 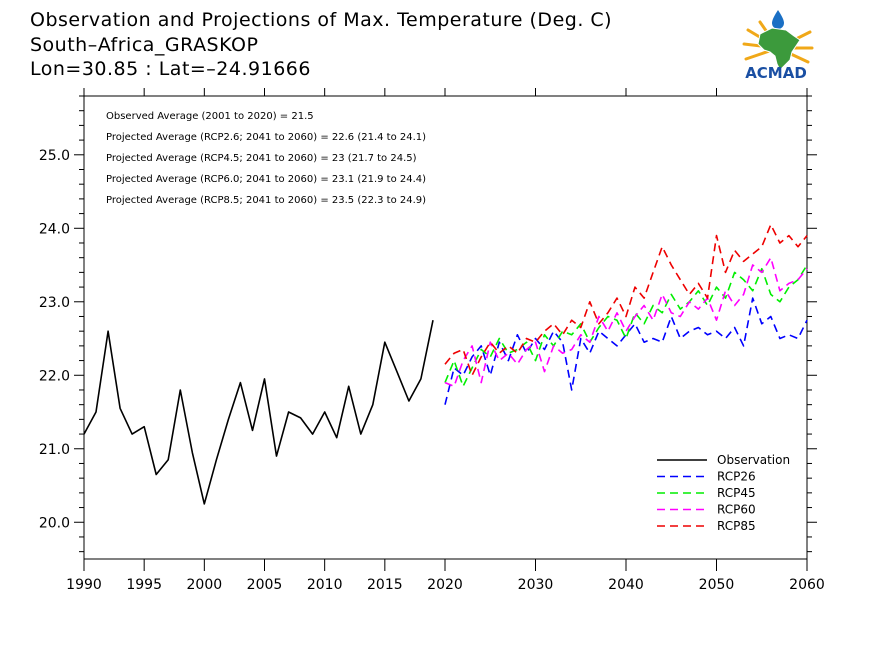 I want to click on annotation-line: Observed Average (2001 to 2020) = 21.5, so click(x=210, y=116).